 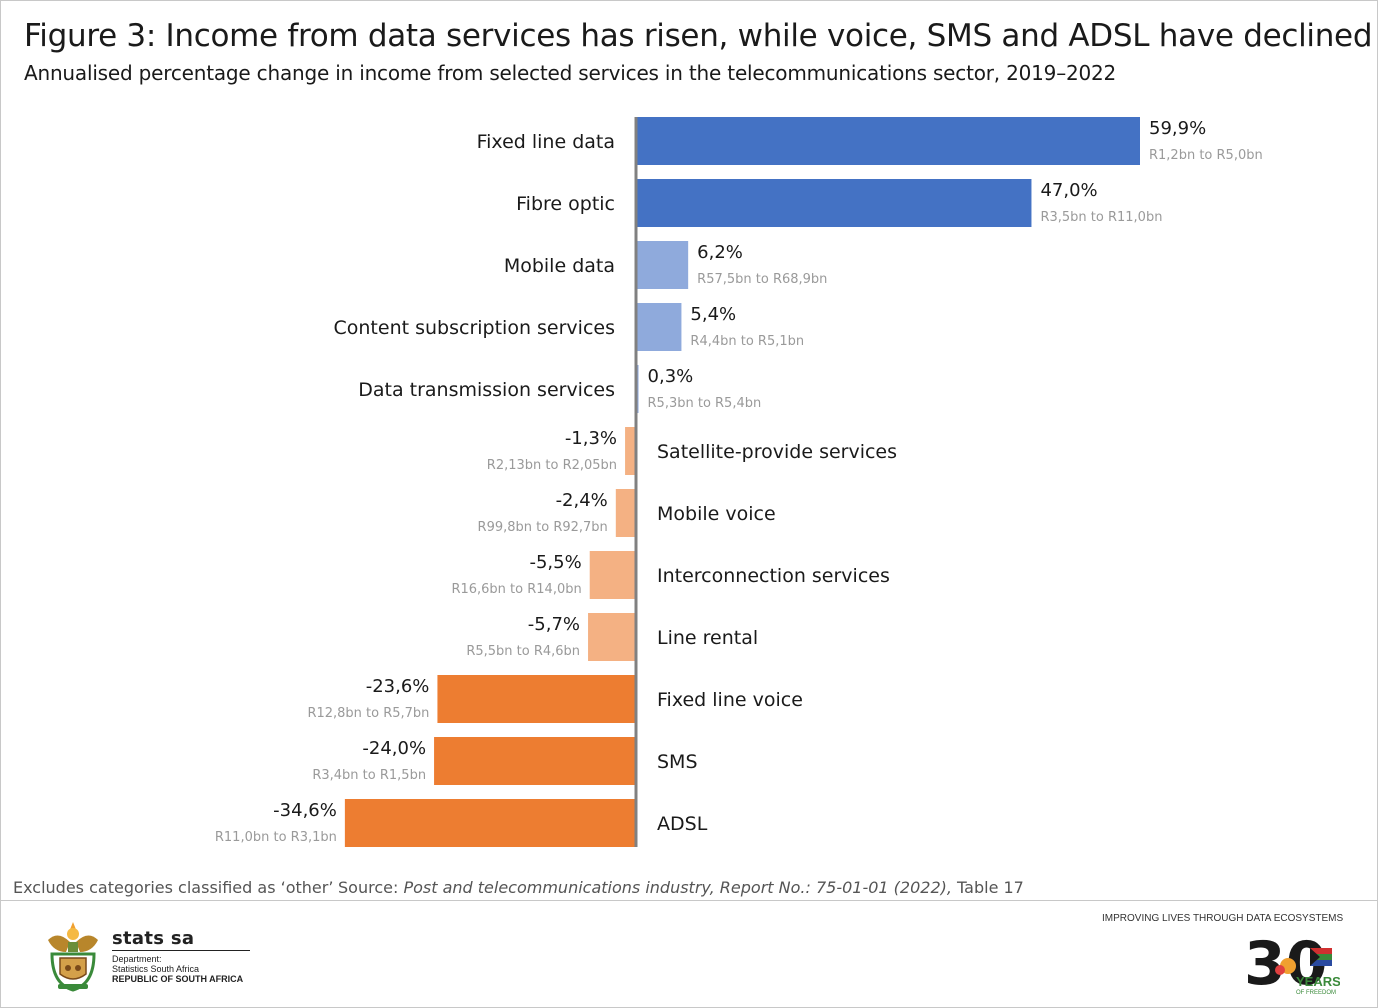 I want to click on range-annotation: R5,5bn to R4,6bn, so click(x=523, y=651).